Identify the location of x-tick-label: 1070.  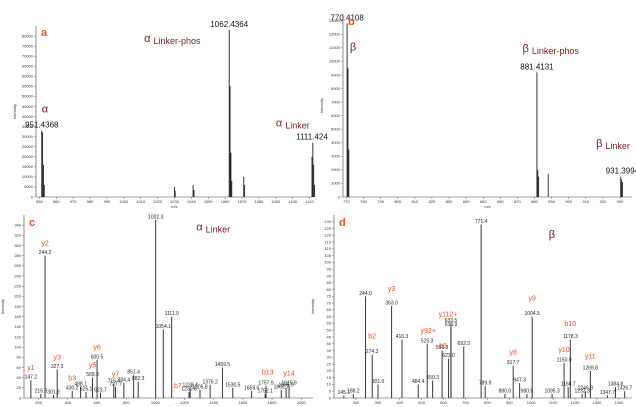
(243, 201).